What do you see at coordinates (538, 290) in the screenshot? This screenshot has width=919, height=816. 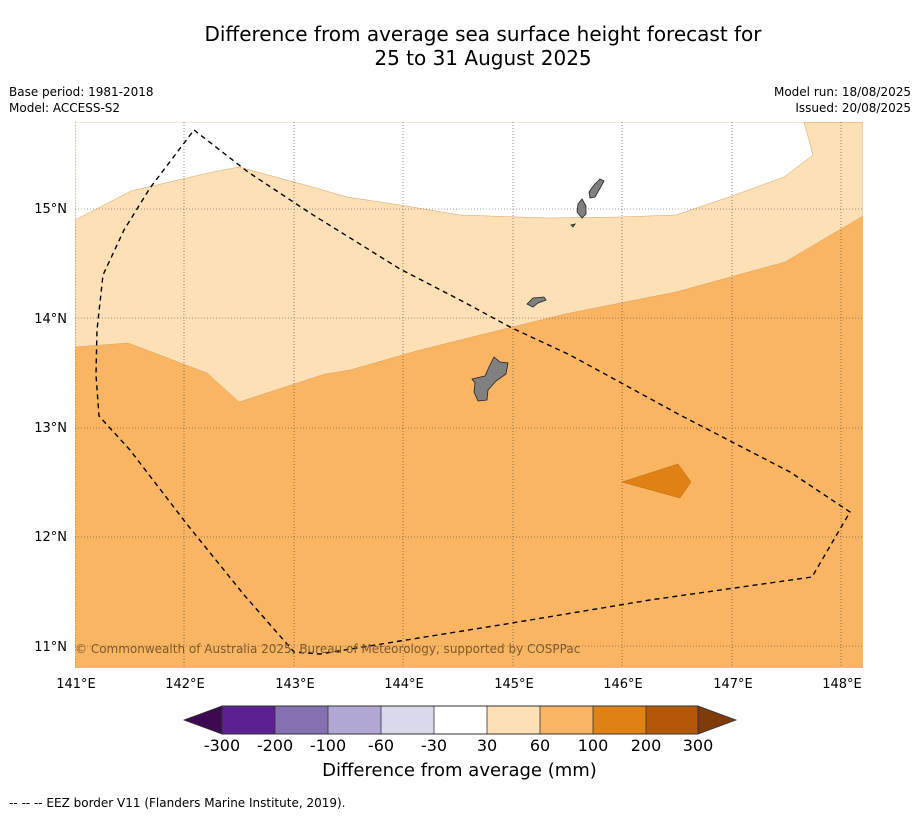 I see `islands` at bounding box center [538, 290].